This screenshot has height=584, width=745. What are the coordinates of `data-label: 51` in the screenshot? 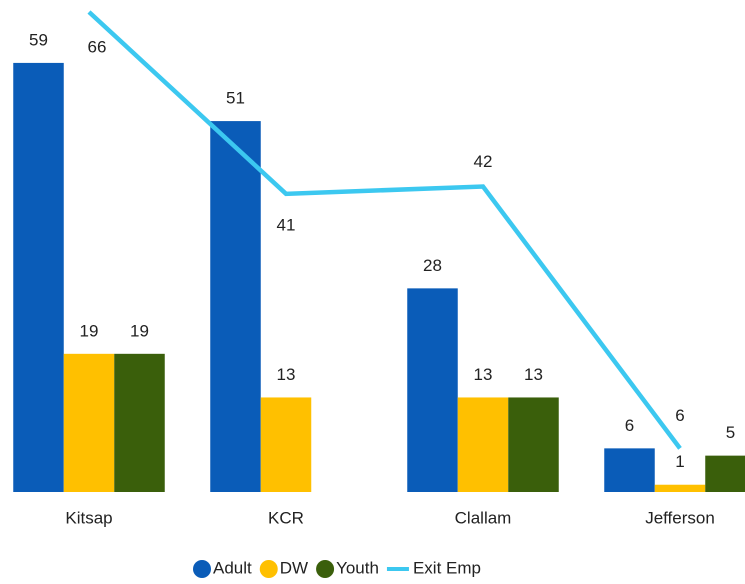 It's located at (235, 98).